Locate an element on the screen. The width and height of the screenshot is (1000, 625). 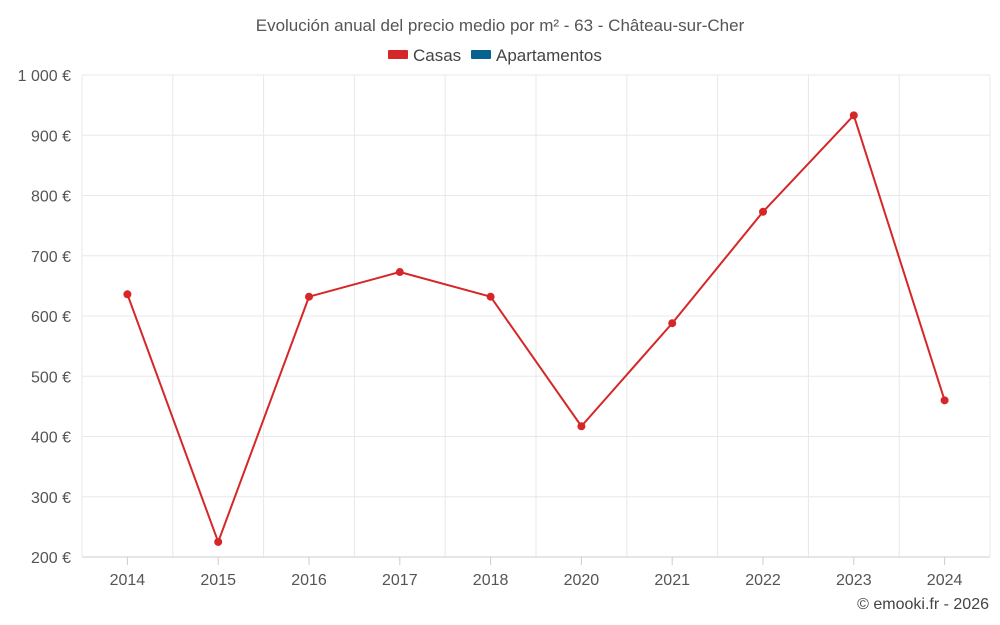
x-tick-label: 2014 is located at coordinates (128, 580).